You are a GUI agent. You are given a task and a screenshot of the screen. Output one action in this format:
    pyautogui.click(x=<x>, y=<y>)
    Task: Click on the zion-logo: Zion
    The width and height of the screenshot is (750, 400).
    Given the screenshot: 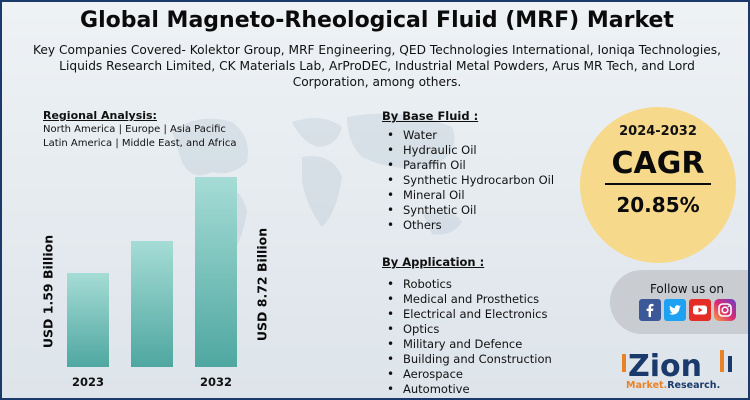 What is the action you would take?
    pyautogui.click(x=677, y=366)
    